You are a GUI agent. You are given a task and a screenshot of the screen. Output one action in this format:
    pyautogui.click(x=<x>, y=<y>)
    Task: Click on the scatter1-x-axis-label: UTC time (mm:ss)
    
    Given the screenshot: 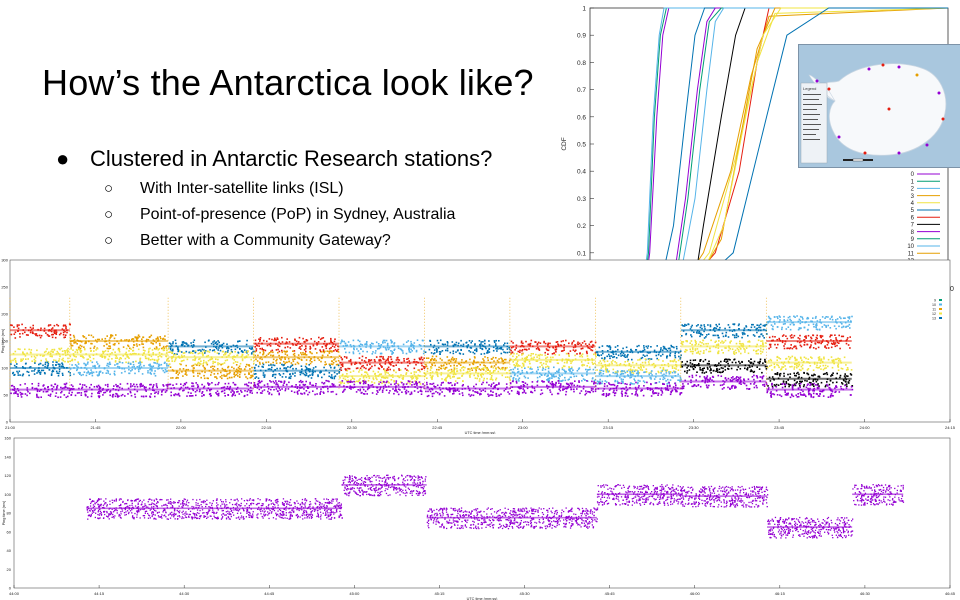 What is the action you would take?
    pyautogui.click(x=481, y=432)
    